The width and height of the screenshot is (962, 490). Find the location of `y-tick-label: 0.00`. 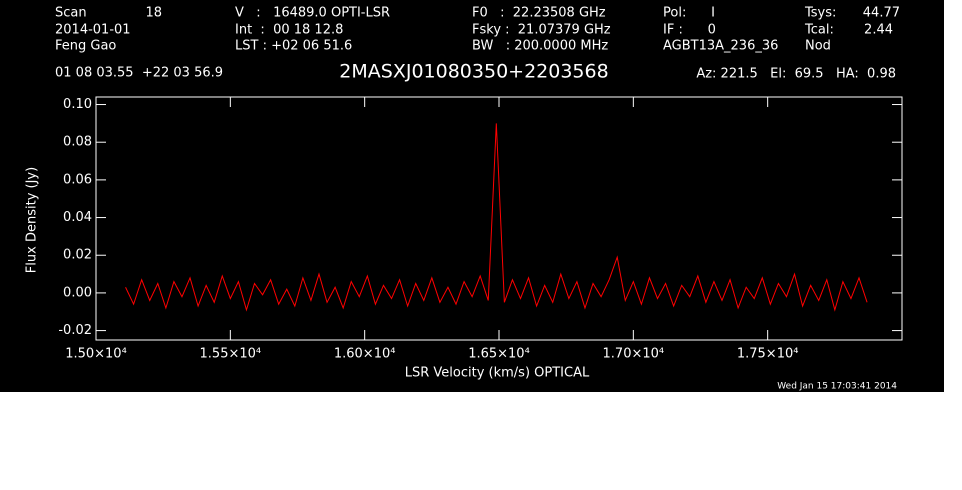

y-tick-label: 0.00 is located at coordinates (77, 292).